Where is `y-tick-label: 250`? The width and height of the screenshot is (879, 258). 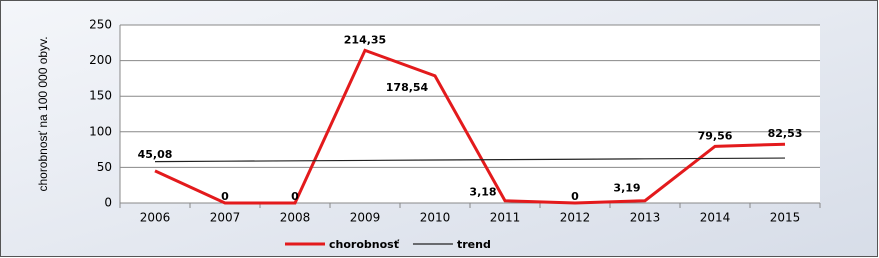
y-tick-label: 250 is located at coordinates (100, 25).